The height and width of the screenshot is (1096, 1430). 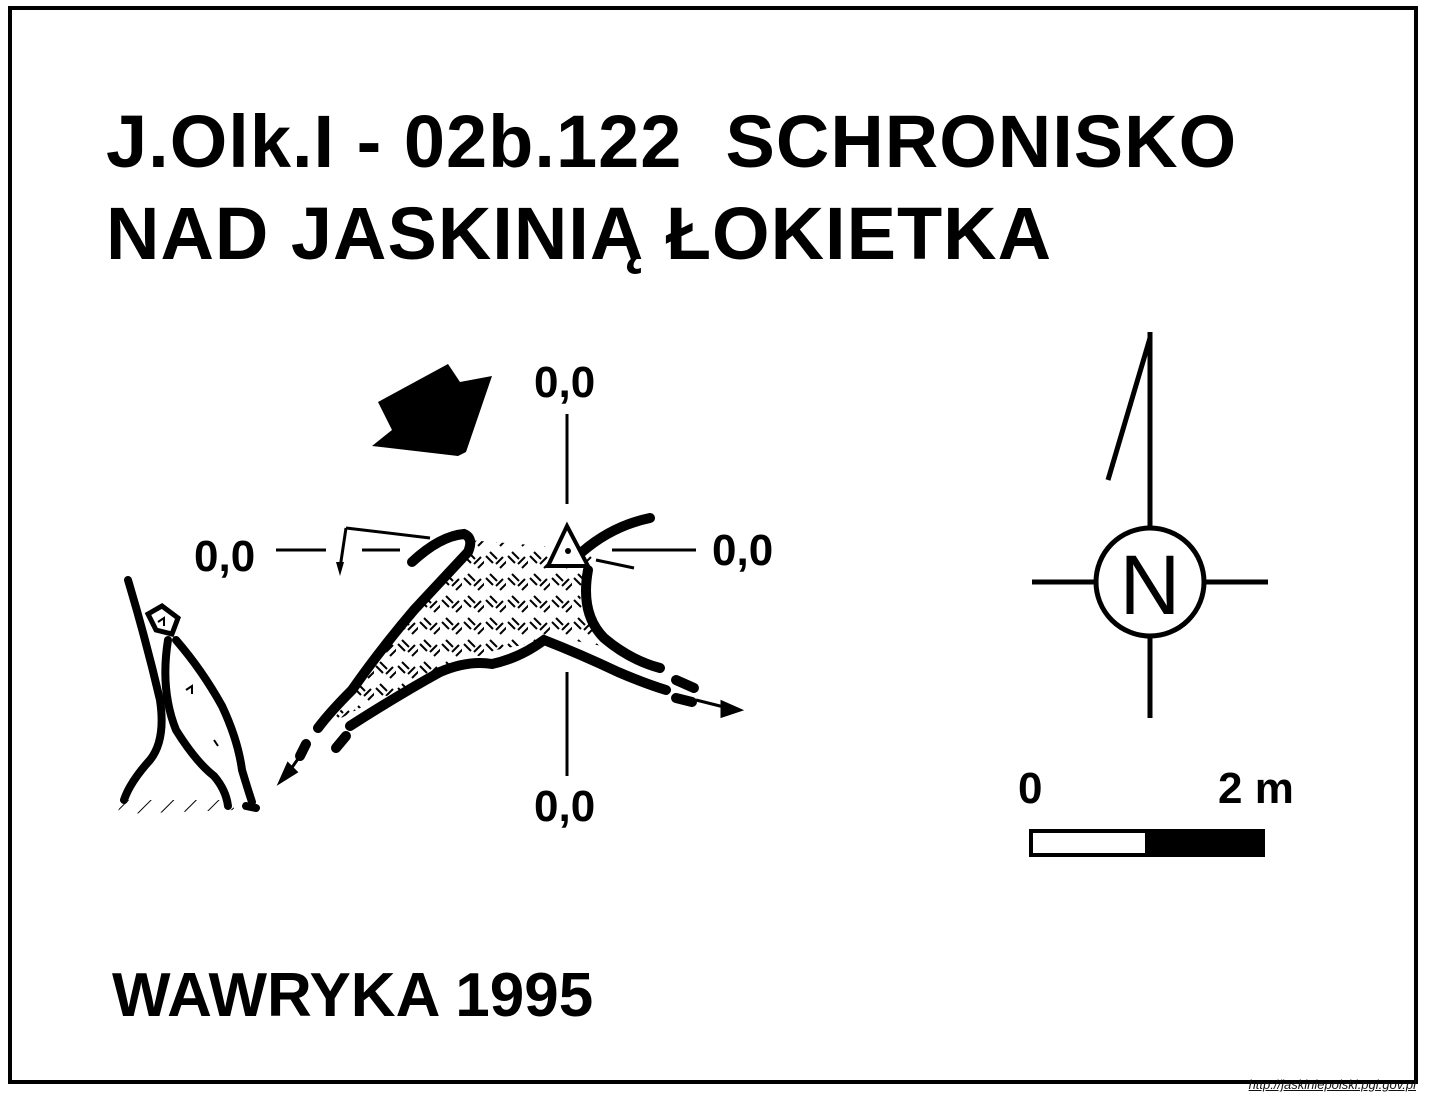 What do you see at coordinates (189, 695) in the screenshot?
I see `rock-profile` at bounding box center [189, 695].